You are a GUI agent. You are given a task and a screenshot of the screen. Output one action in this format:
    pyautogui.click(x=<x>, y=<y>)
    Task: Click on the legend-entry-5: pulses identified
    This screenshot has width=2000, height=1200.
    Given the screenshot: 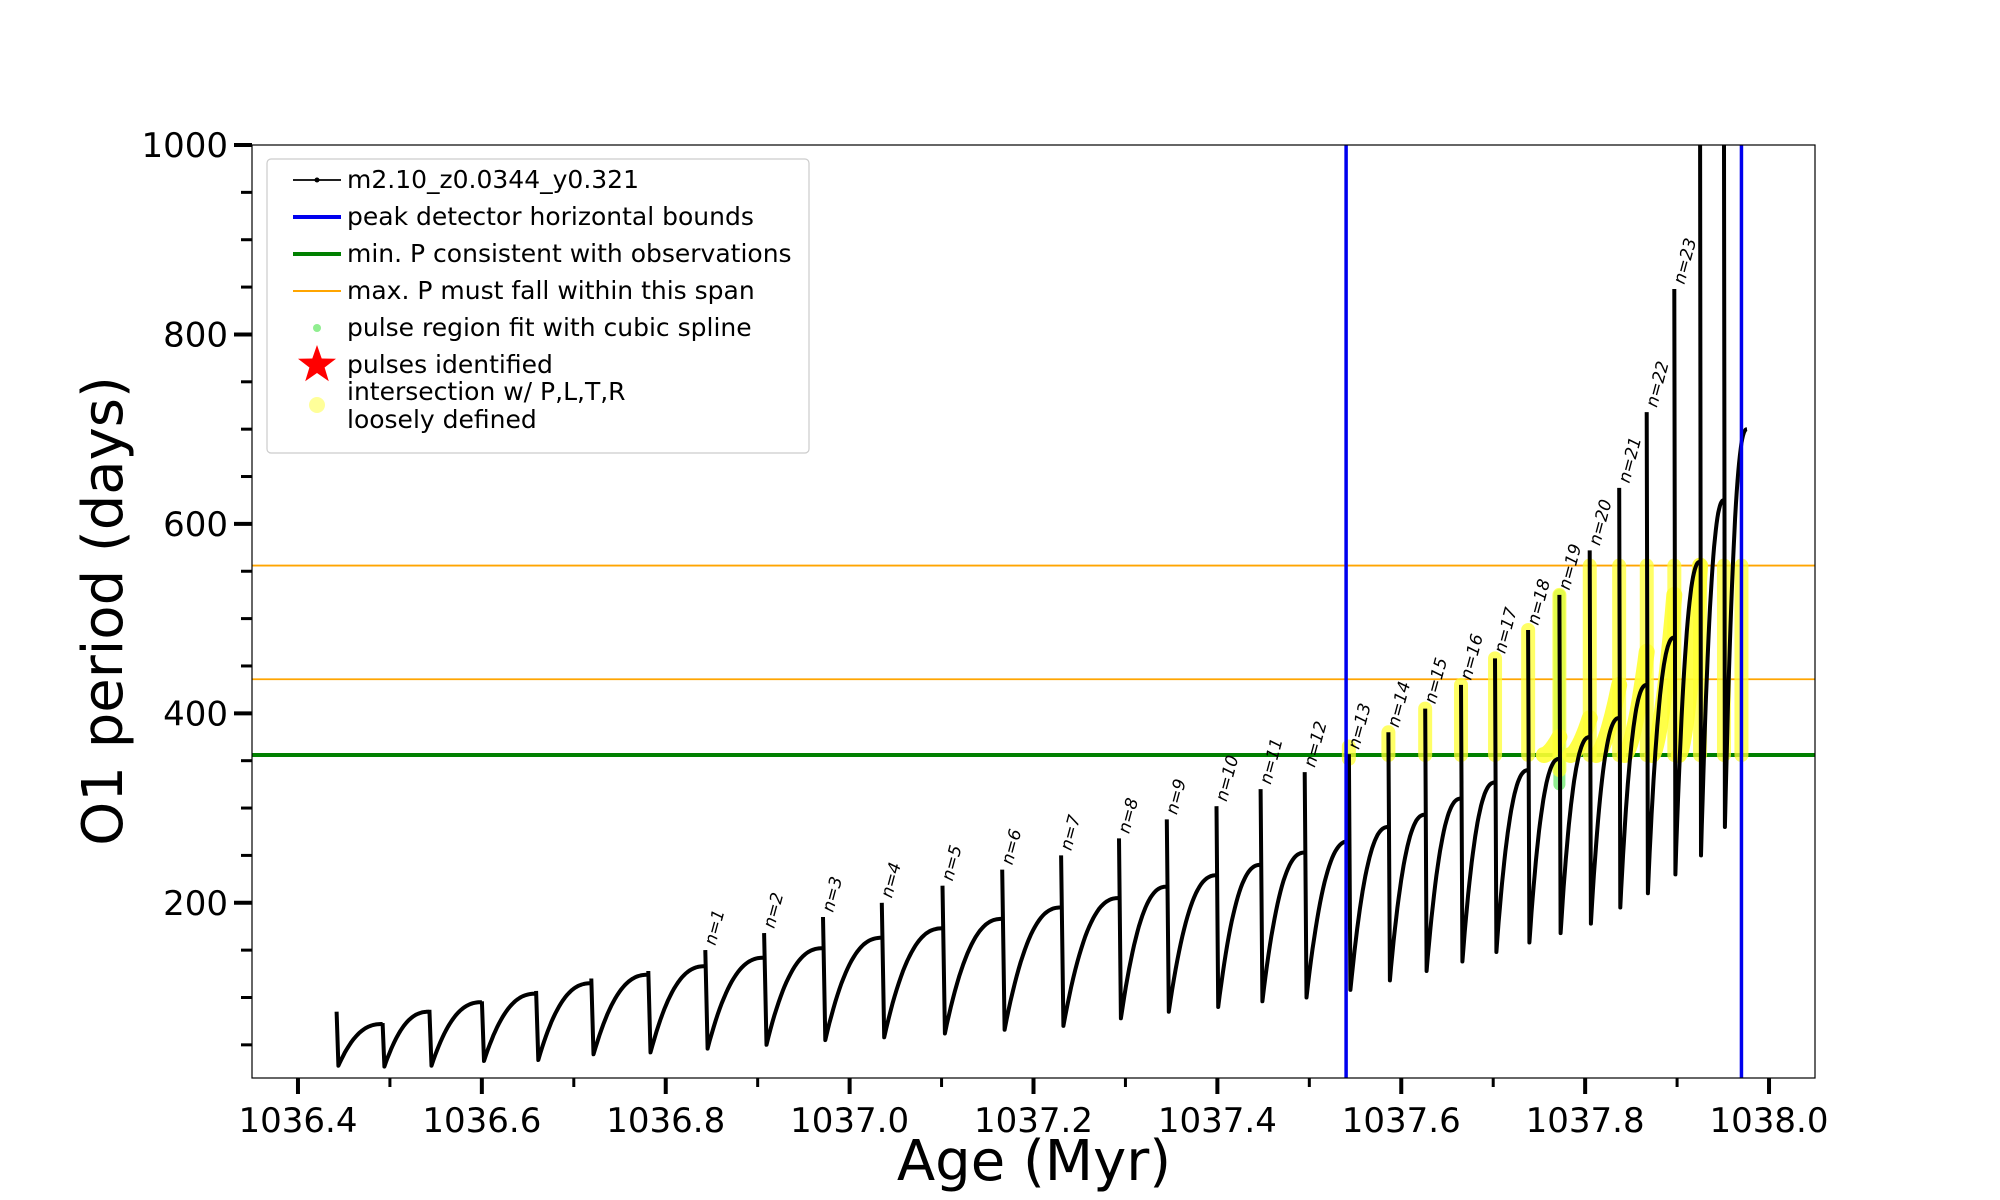 What is the action you would take?
    pyautogui.click(x=425, y=363)
    